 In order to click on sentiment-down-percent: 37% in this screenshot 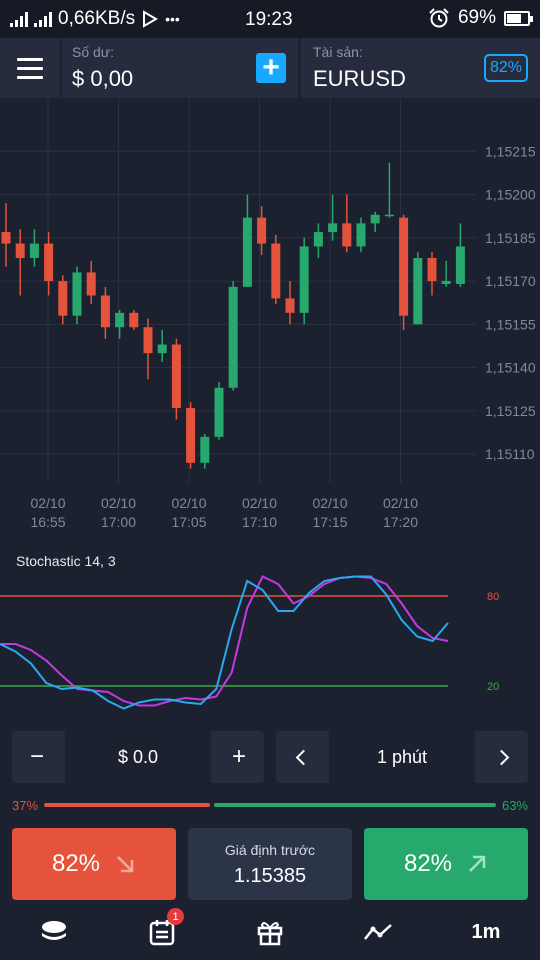, I will do `click(25, 805)`.